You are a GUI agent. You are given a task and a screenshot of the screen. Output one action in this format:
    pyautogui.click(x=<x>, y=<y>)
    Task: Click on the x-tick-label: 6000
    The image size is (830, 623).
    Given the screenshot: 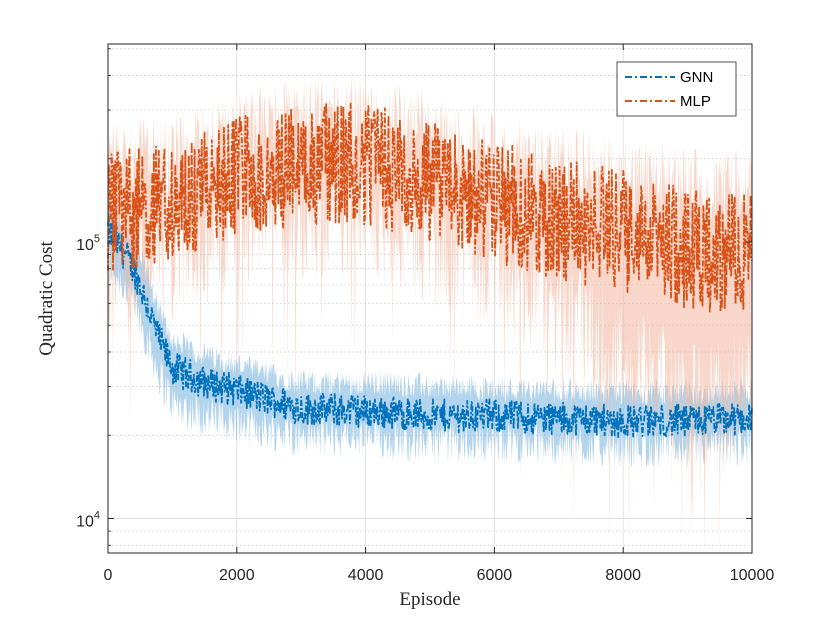 What is the action you would take?
    pyautogui.click(x=495, y=575)
    